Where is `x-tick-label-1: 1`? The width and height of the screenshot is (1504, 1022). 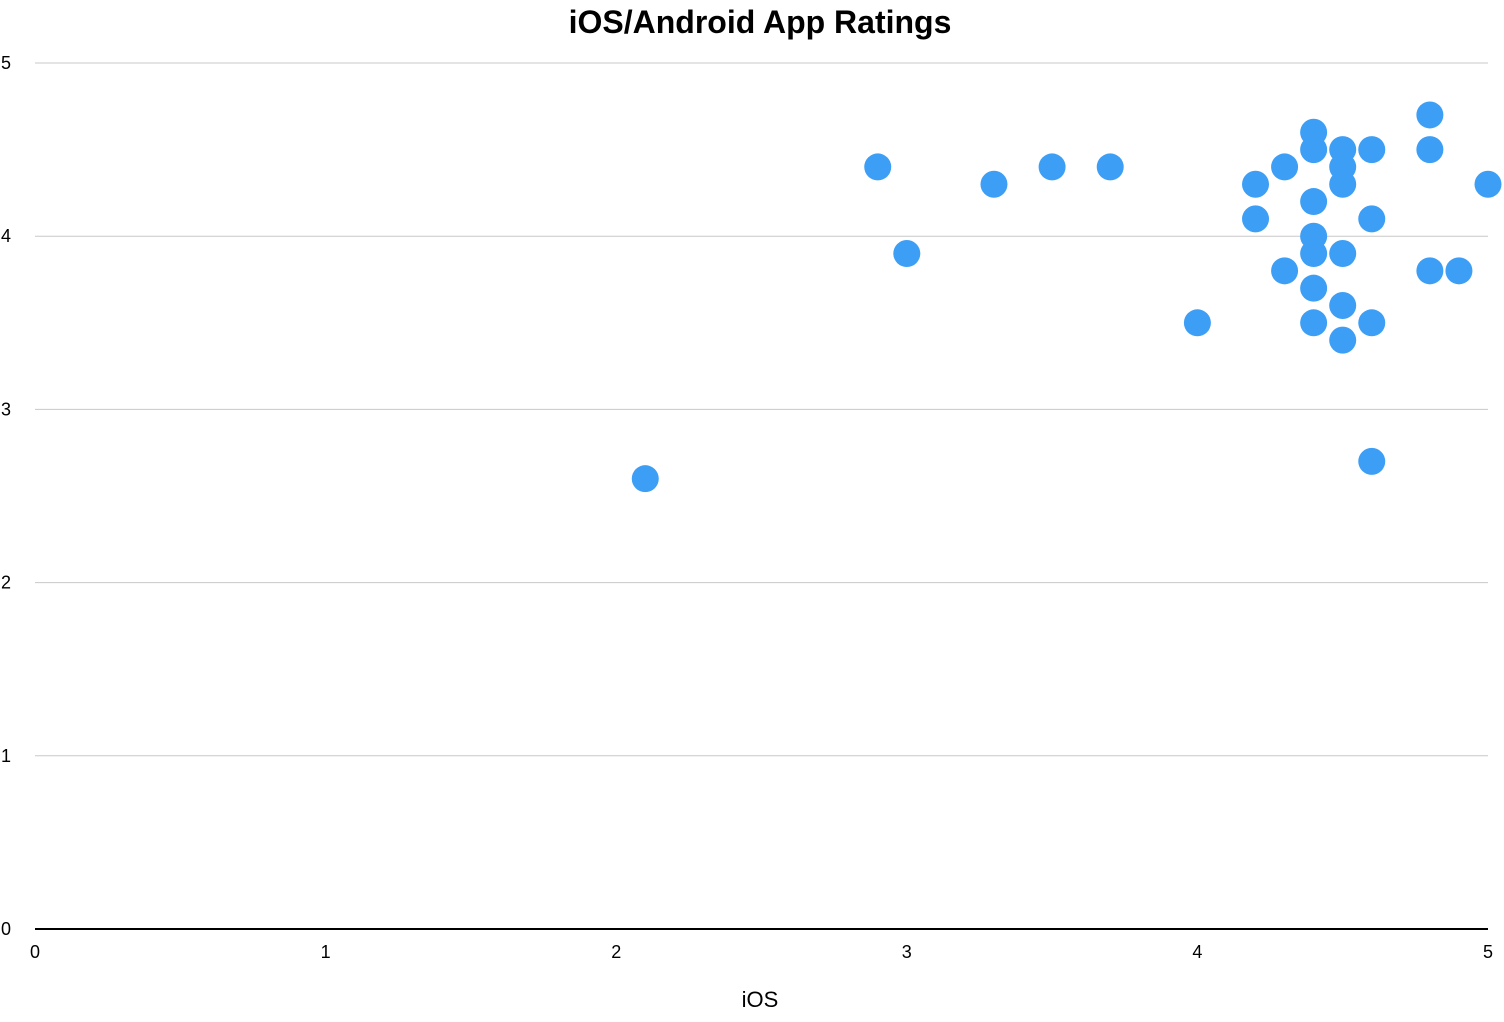 x-tick-label-1: 1 is located at coordinates (326, 952).